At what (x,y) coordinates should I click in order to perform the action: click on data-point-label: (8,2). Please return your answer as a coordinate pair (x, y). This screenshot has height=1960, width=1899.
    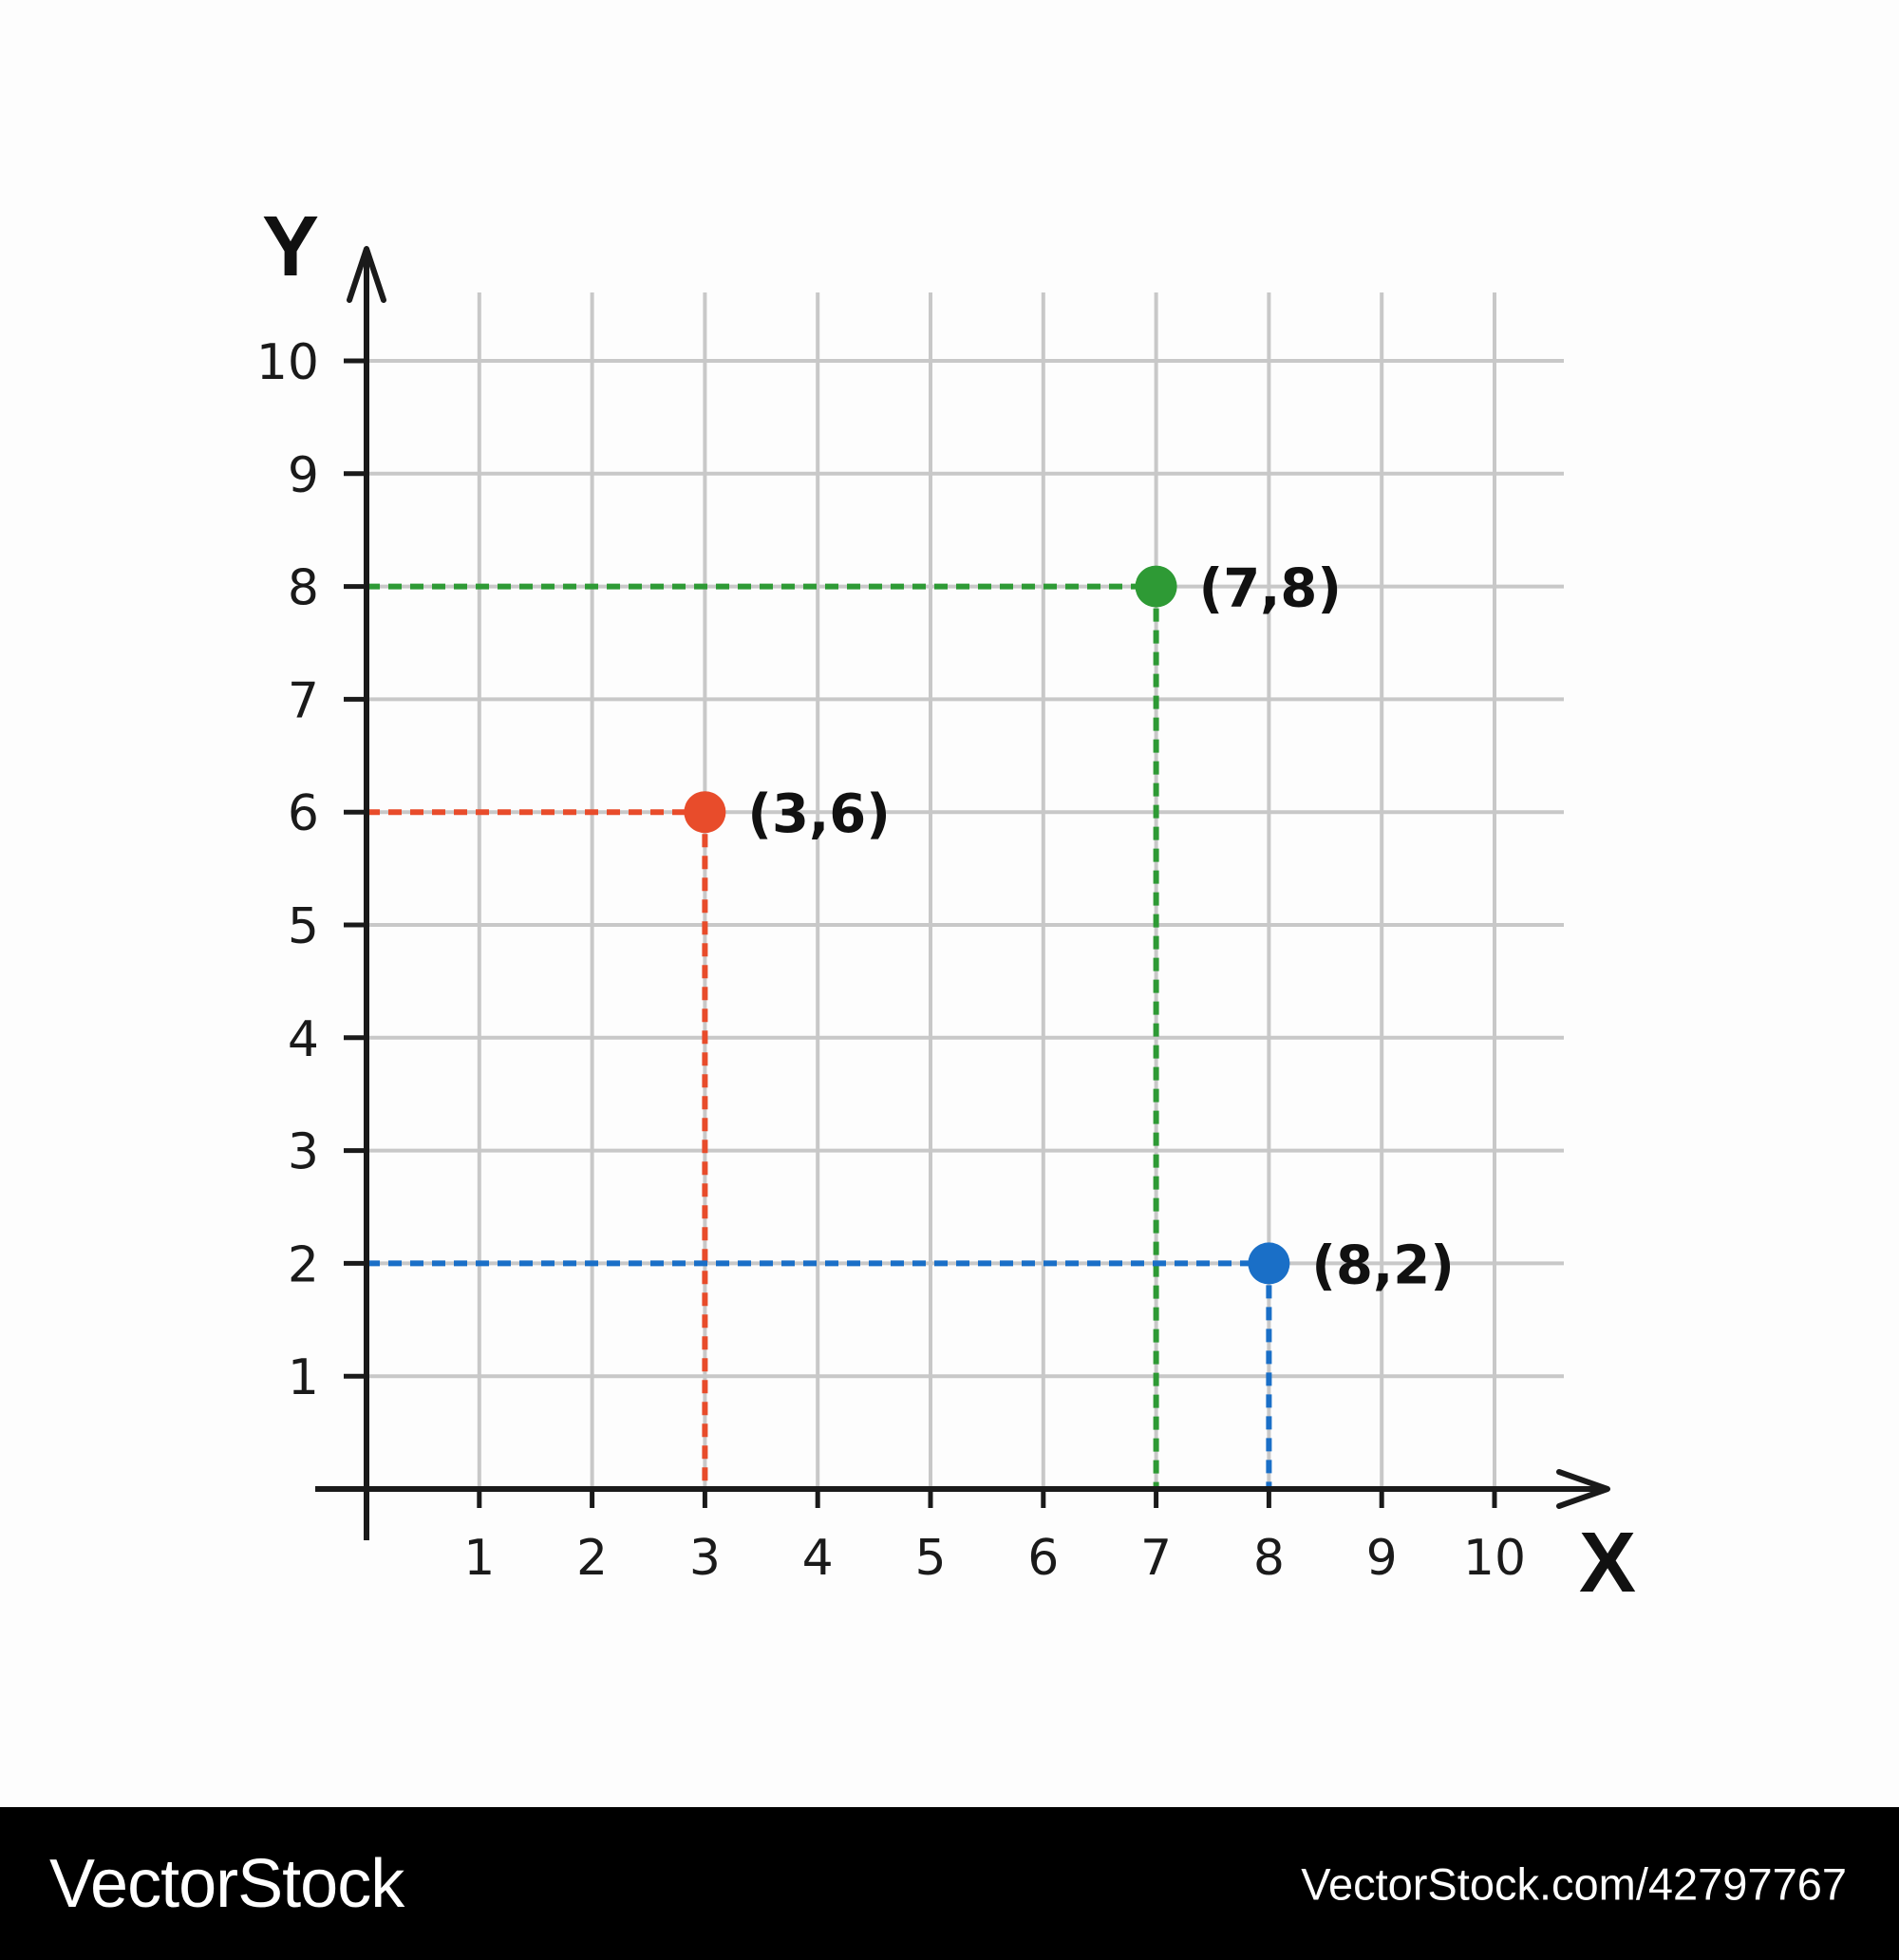
    Looking at the image, I should click on (1382, 1265).